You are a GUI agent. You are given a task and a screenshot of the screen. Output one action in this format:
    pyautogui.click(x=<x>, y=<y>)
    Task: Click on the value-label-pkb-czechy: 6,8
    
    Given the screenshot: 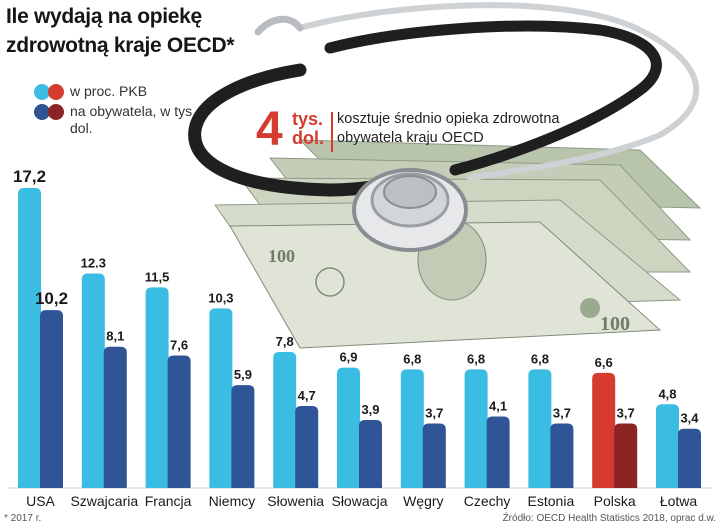 What is the action you would take?
    pyautogui.click(x=476, y=358)
    